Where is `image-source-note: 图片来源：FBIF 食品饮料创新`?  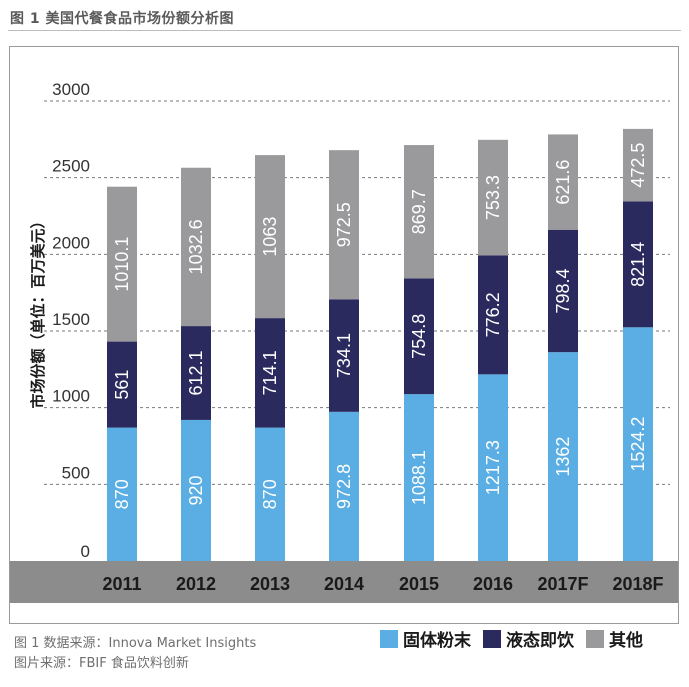 image-source-note: 图片来源：FBIF 食品饮料创新 is located at coordinates (101, 663).